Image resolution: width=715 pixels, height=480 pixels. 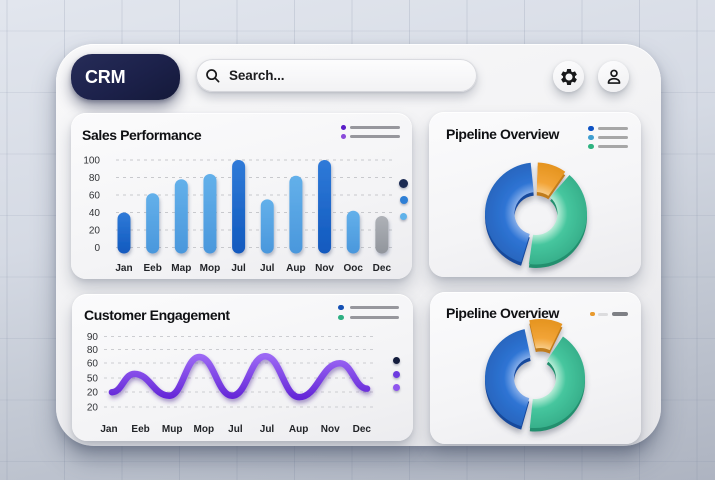 What do you see at coordinates (91, 161) in the screenshot?
I see `y-axis-label: 100` at bounding box center [91, 161].